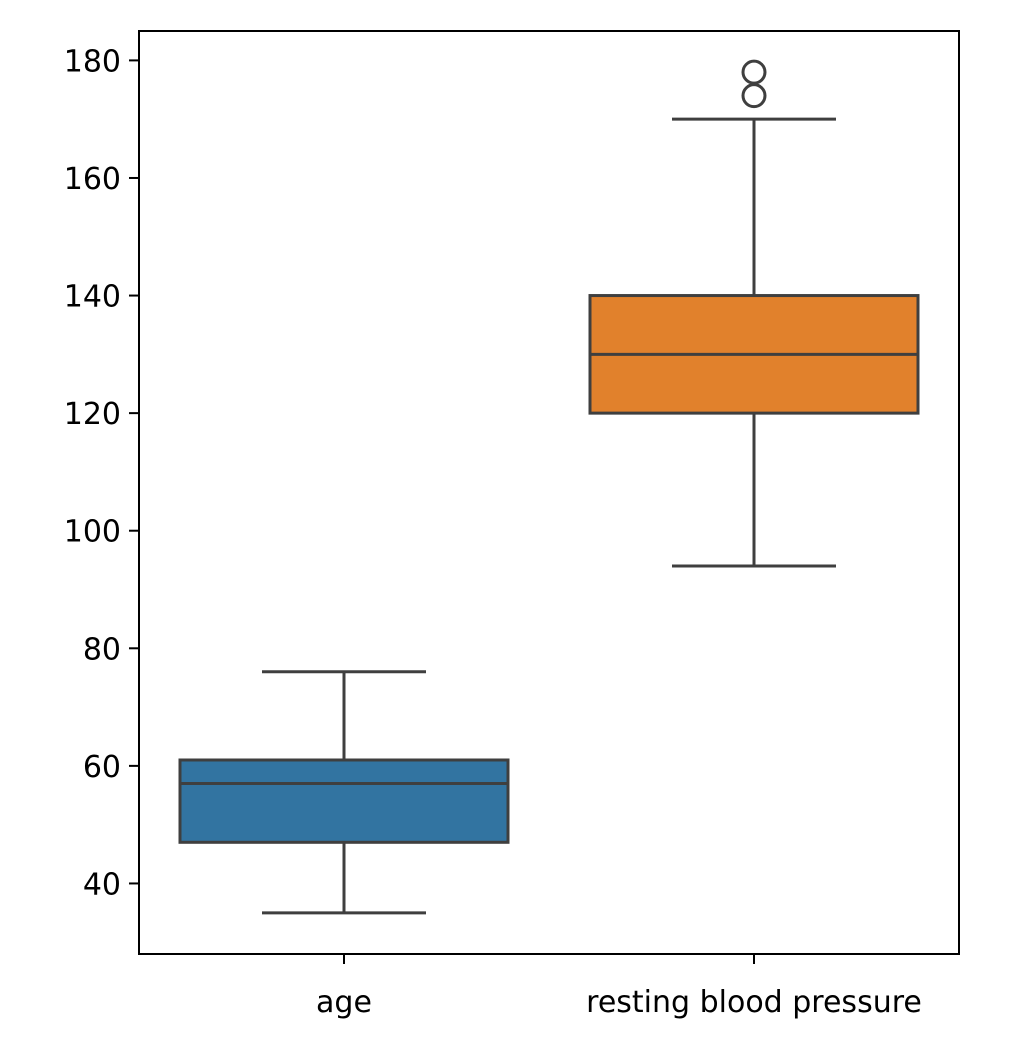 Image resolution: width=1017 pixels, height=1055 pixels. I want to click on x-tick-label: resting blood pressure, so click(754, 1002).